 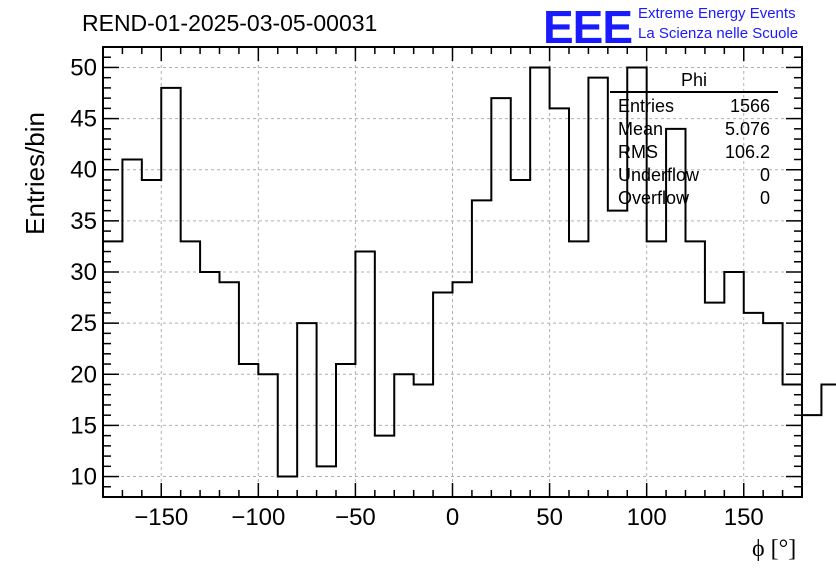 I want to click on stats-value: 5.076, so click(x=747, y=129).